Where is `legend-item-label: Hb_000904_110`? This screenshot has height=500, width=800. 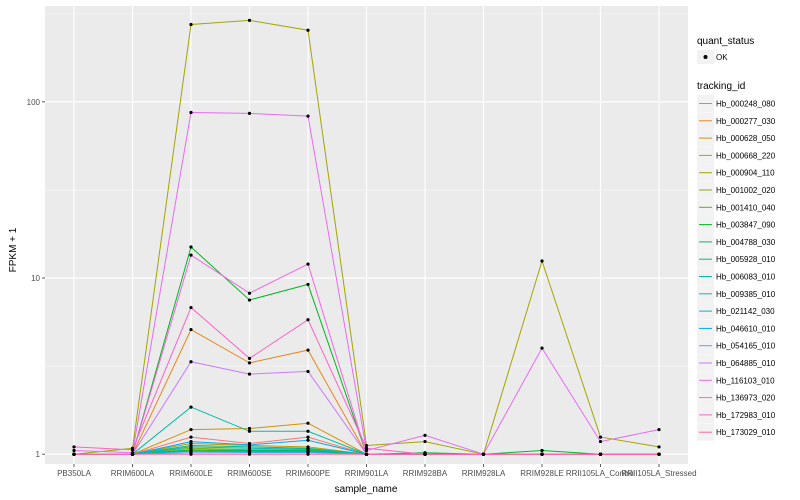 legend-item-label: Hb_000904_110 is located at coordinates (745, 173).